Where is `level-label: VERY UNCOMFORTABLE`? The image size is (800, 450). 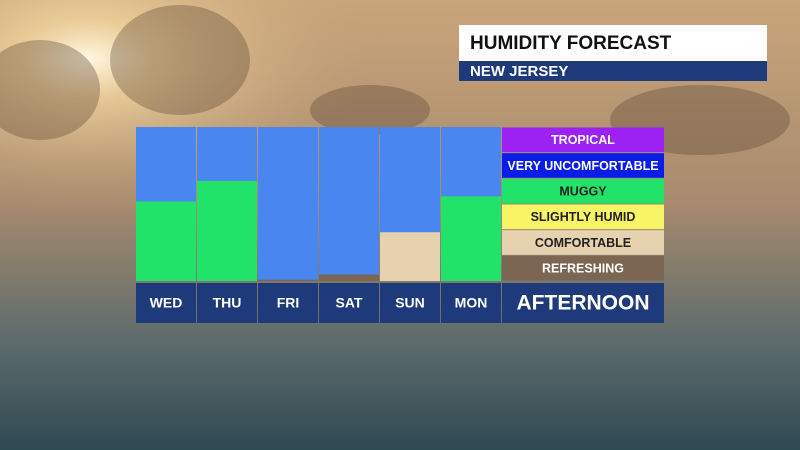
level-label: VERY UNCOMFORTABLE is located at coordinates (582, 166).